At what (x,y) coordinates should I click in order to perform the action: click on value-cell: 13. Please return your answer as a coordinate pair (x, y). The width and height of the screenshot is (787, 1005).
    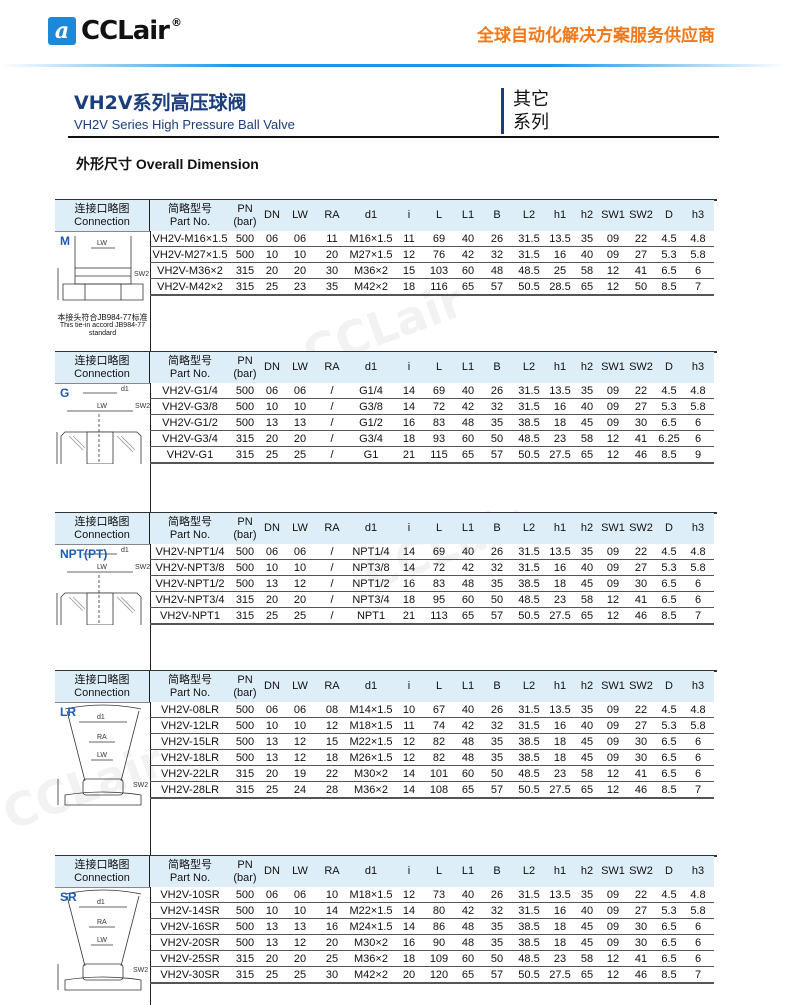
    Looking at the image, I should click on (272, 757).